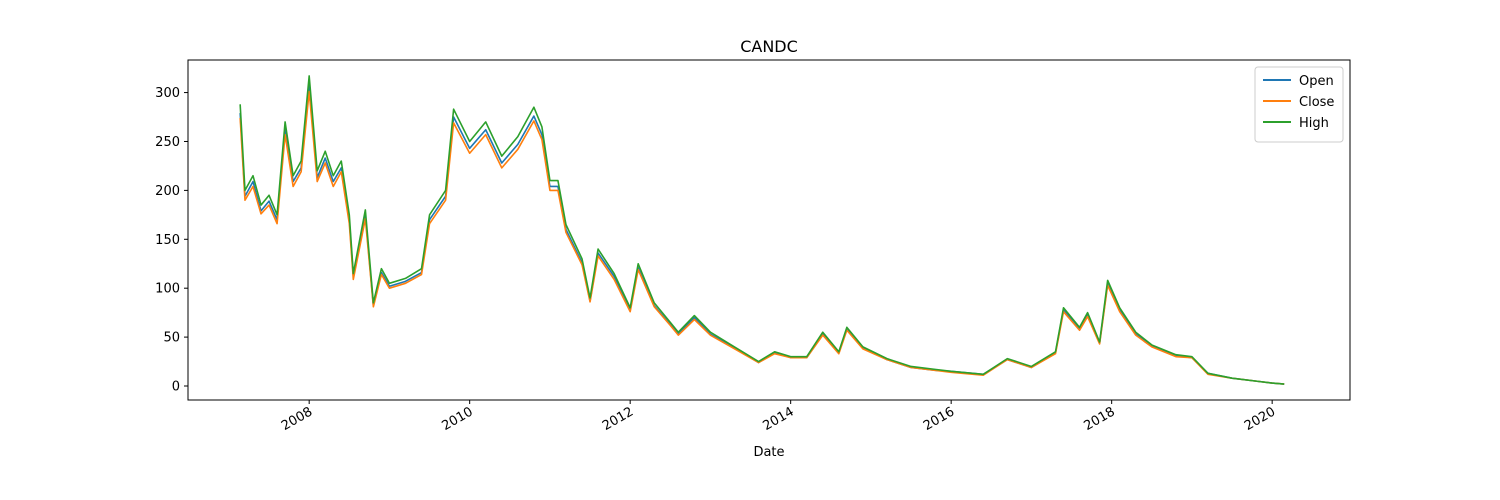 The image size is (1500, 500). Describe the element at coordinates (618, 419) in the screenshot. I see `x-tick-label: 2012` at that location.